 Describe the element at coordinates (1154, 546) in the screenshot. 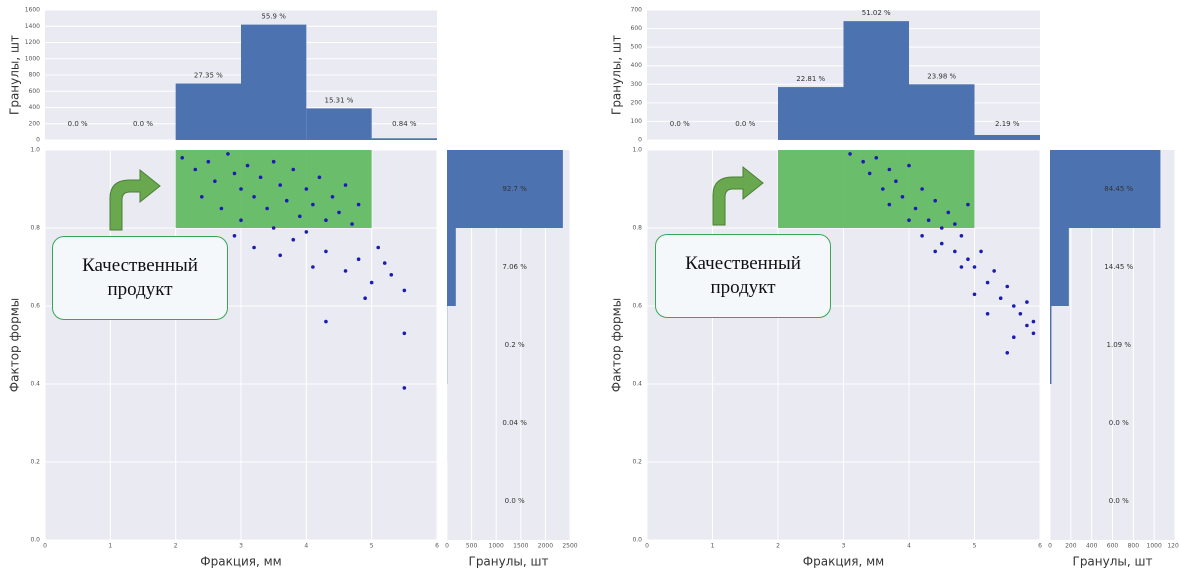

I see `x-tick-label: 1000` at that location.